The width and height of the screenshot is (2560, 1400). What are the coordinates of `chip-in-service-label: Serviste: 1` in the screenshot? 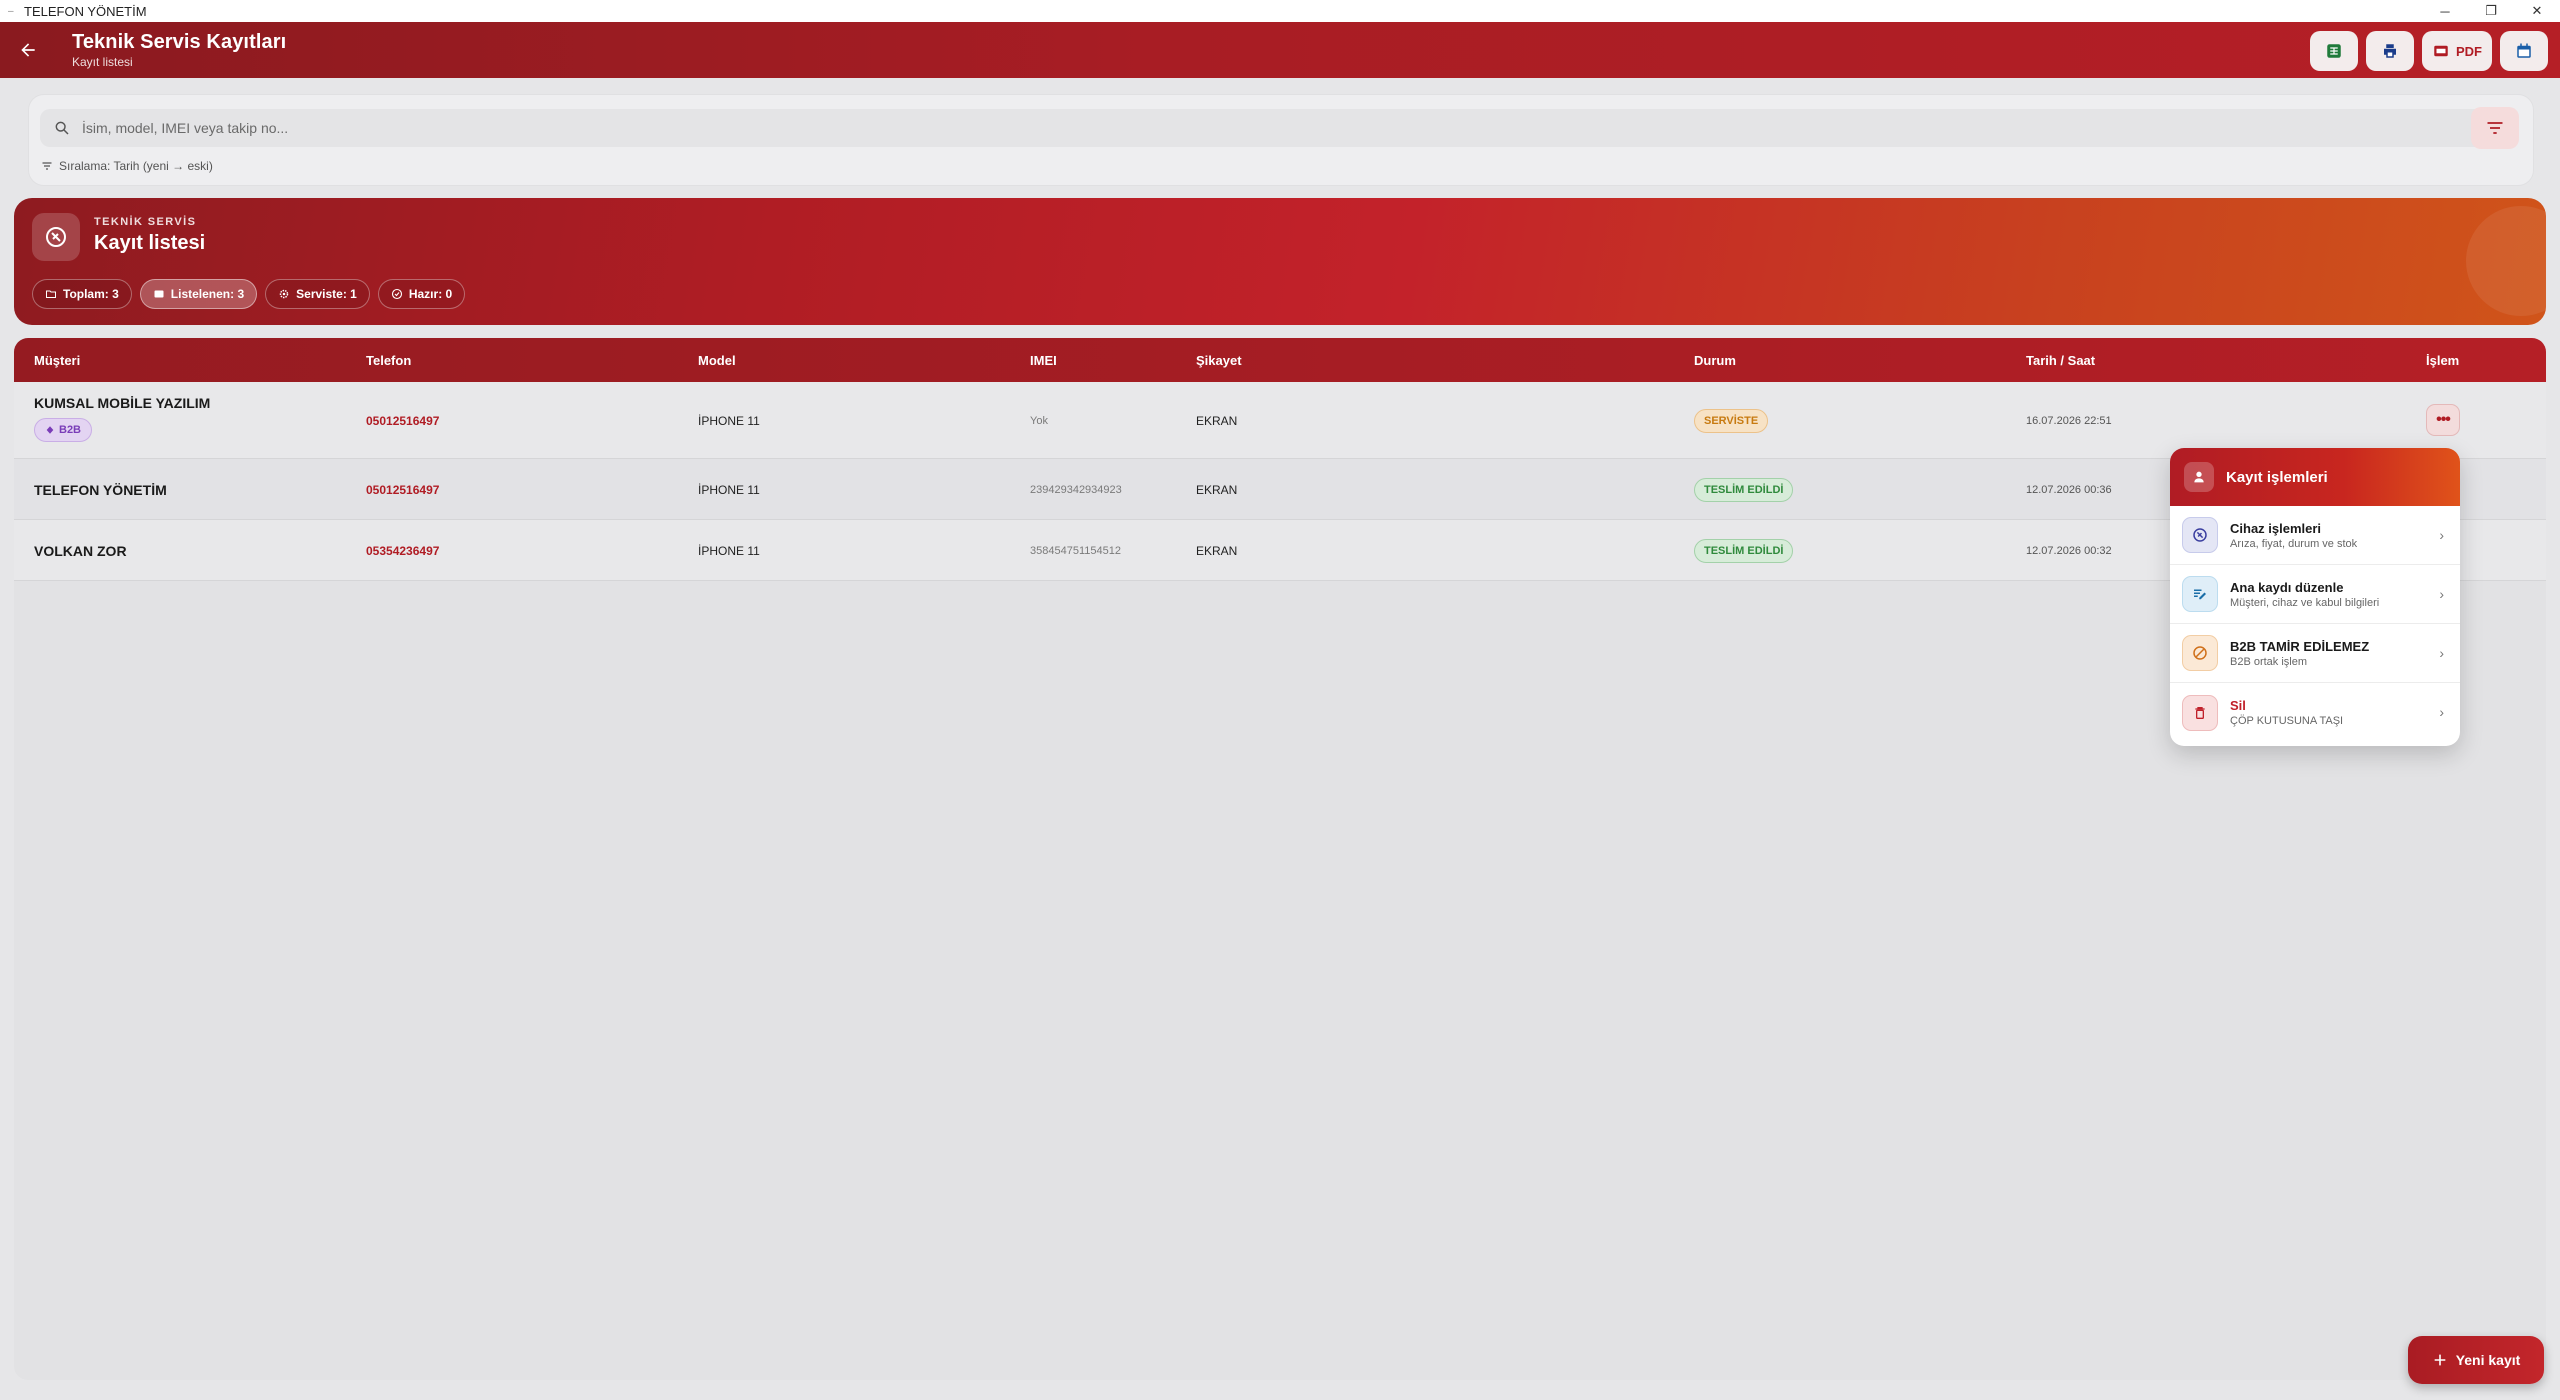 It's located at (326, 294).